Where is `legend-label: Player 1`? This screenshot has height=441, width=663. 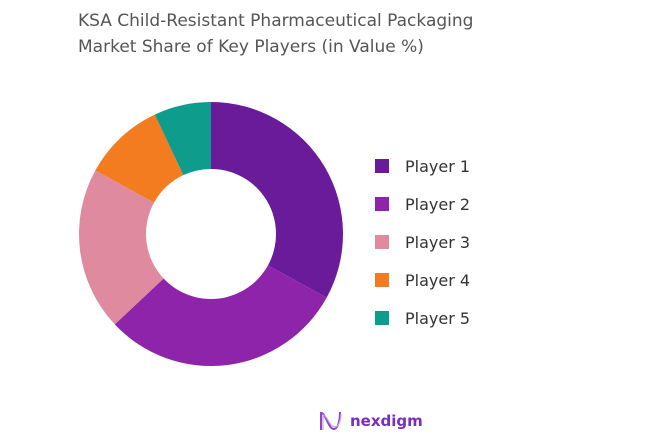
legend-label: Player 1 is located at coordinates (438, 166).